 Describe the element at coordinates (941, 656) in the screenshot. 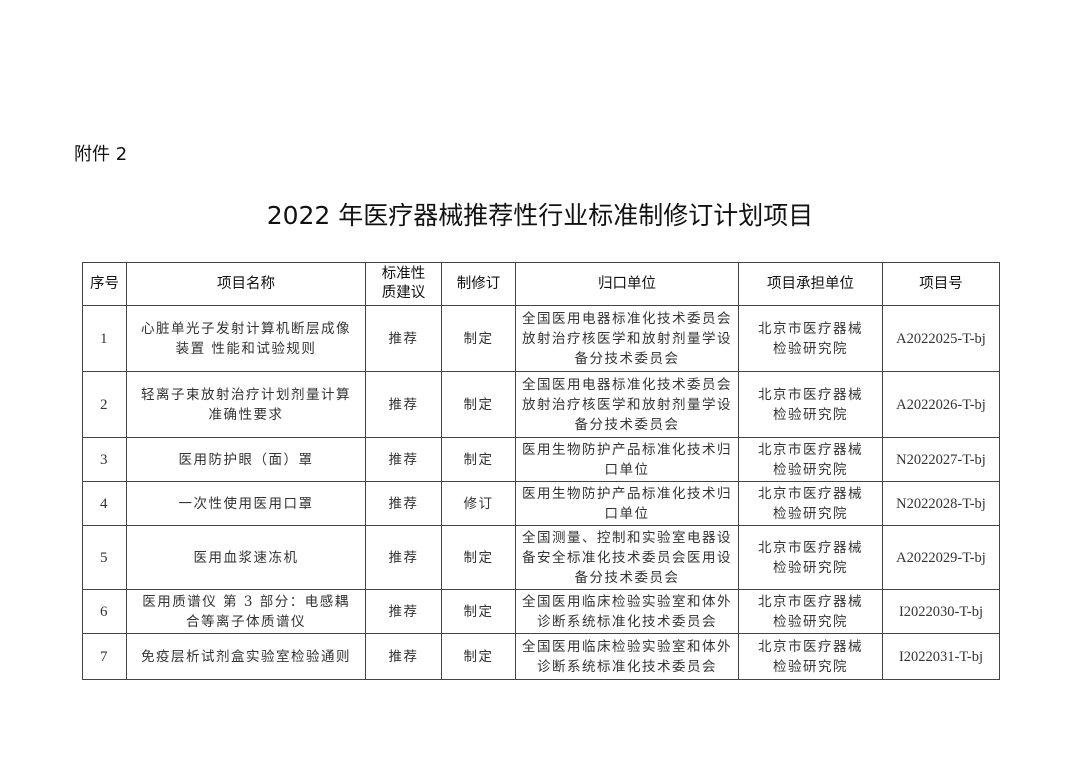

I see `cell-code: I2022031-T-bj` at that location.